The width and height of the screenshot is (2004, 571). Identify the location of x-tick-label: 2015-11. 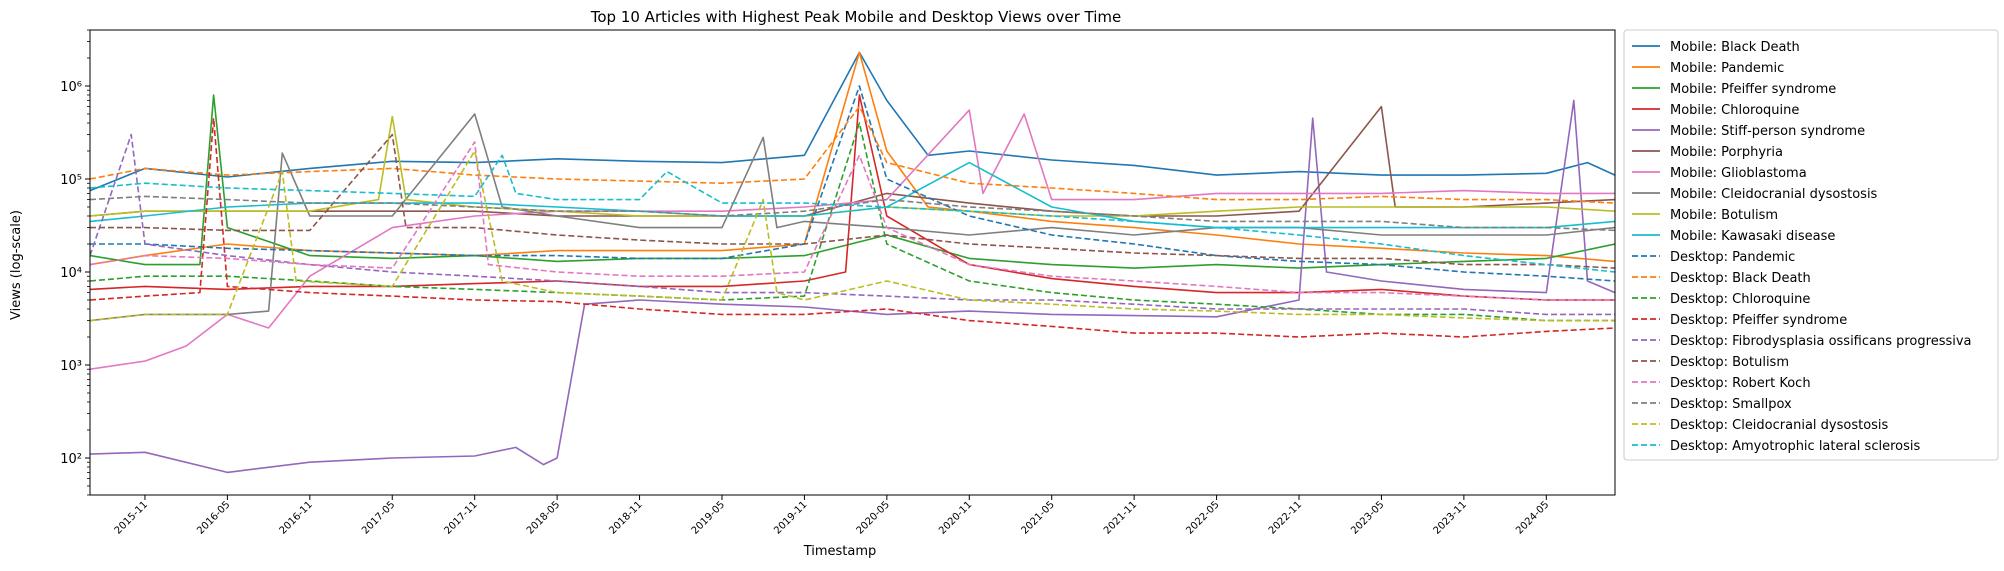
(131, 517).